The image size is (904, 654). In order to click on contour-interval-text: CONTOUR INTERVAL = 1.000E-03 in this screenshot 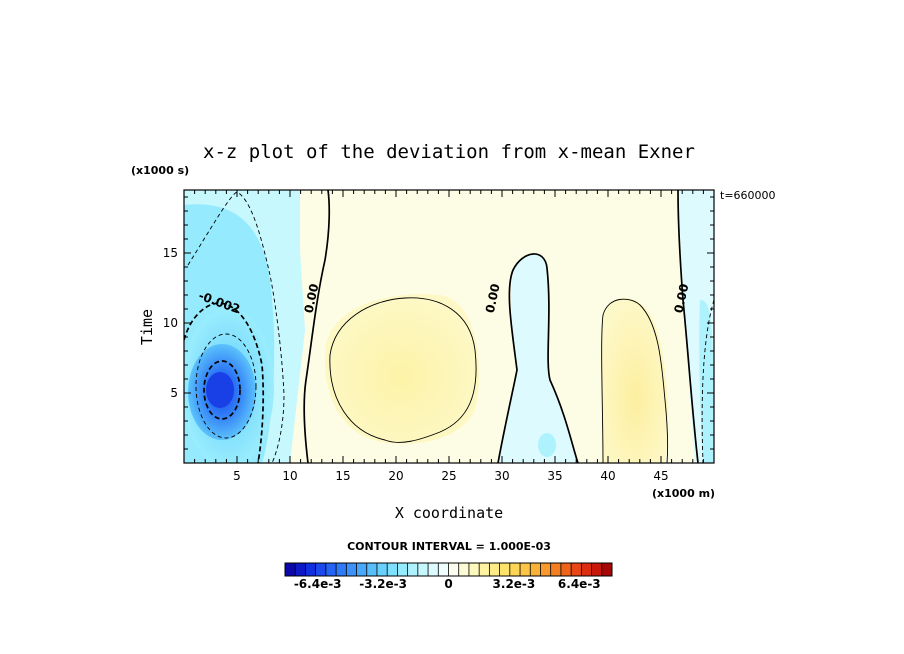, I will do `click(449, 546)`.